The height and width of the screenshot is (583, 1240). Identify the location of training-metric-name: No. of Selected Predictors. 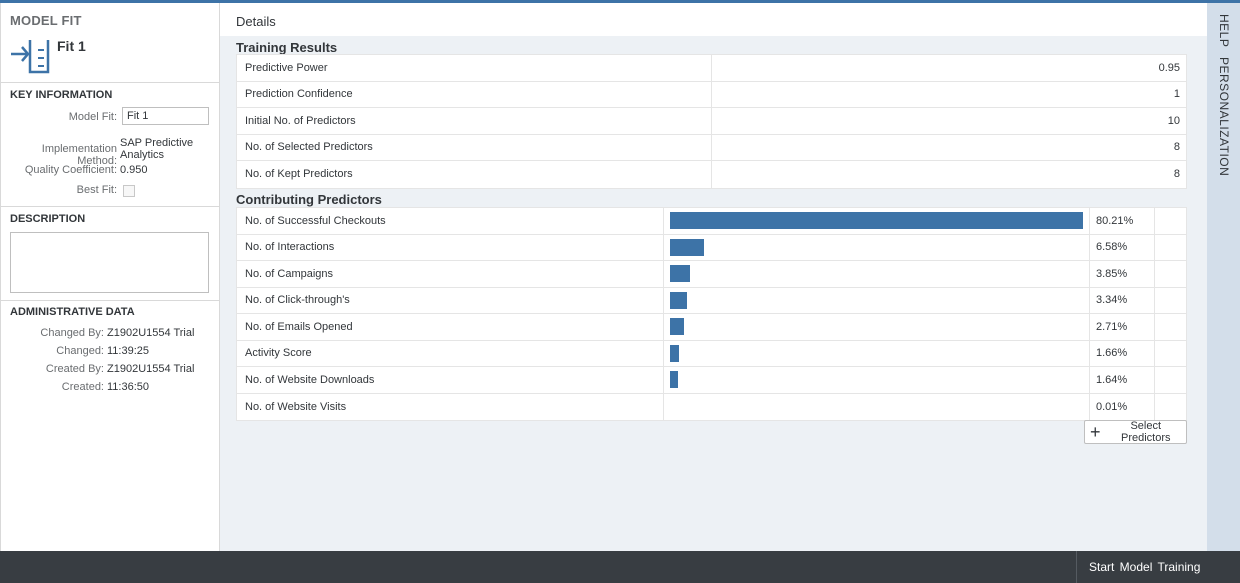
(309, 147).